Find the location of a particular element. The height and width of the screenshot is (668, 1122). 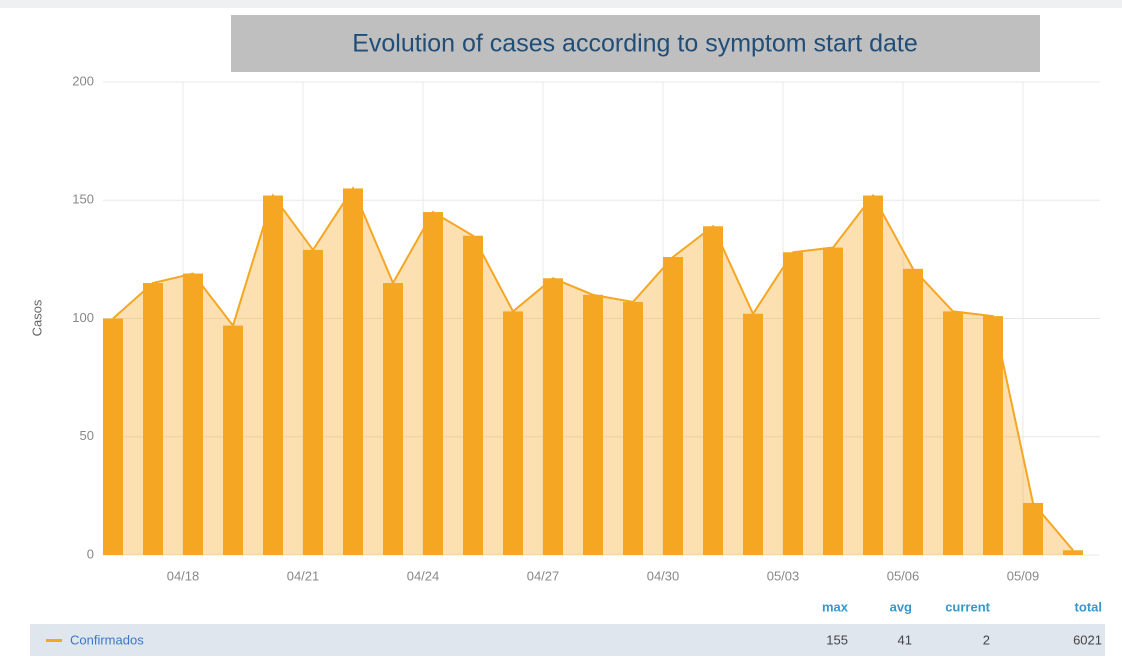

top-bar is located at coordinates (561, 4).